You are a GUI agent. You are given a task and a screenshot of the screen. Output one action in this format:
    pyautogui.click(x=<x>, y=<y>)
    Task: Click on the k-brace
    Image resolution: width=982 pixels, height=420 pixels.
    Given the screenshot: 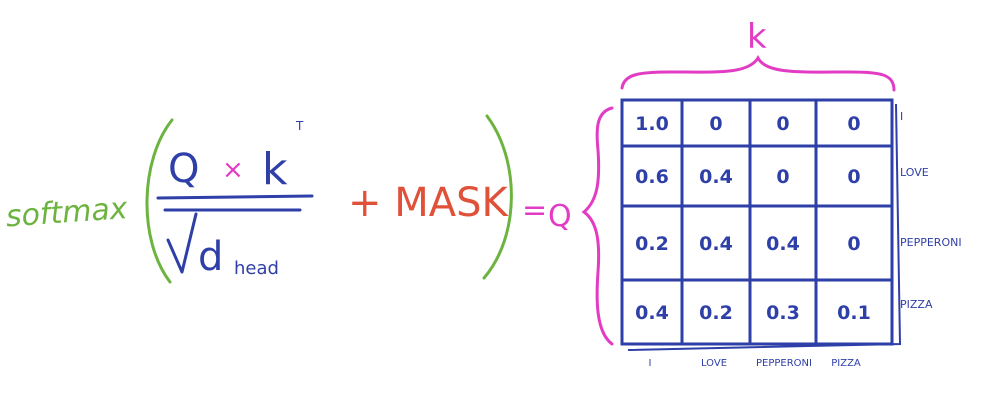 What is the action you would take?
    pyautogui.click(x=758, y=73)
    